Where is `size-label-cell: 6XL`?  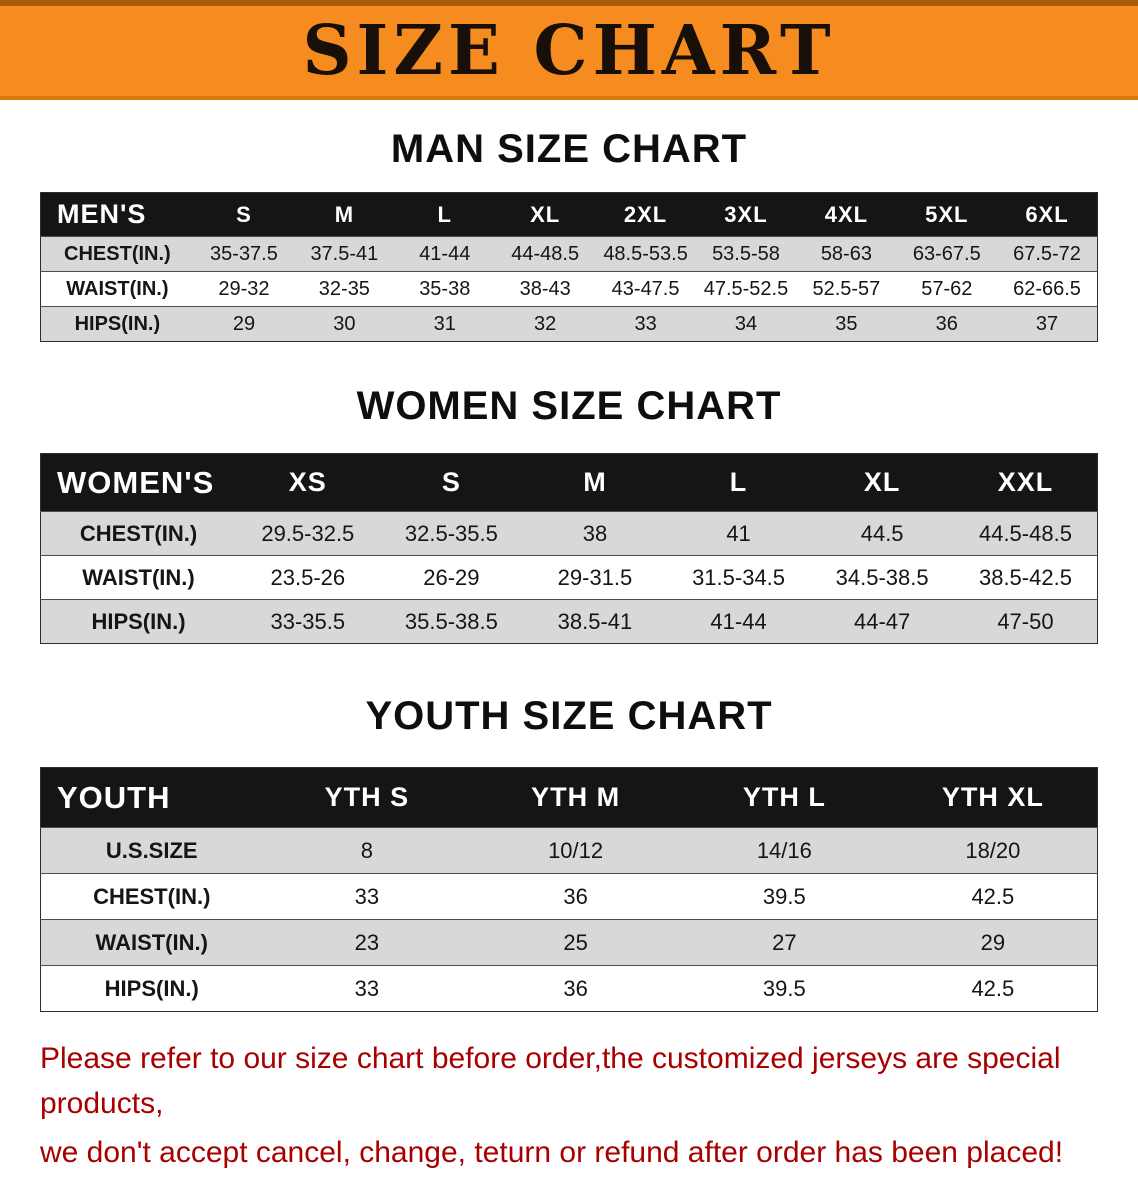 size-label-cell: 6XL is located at coordinates (1047, 214).